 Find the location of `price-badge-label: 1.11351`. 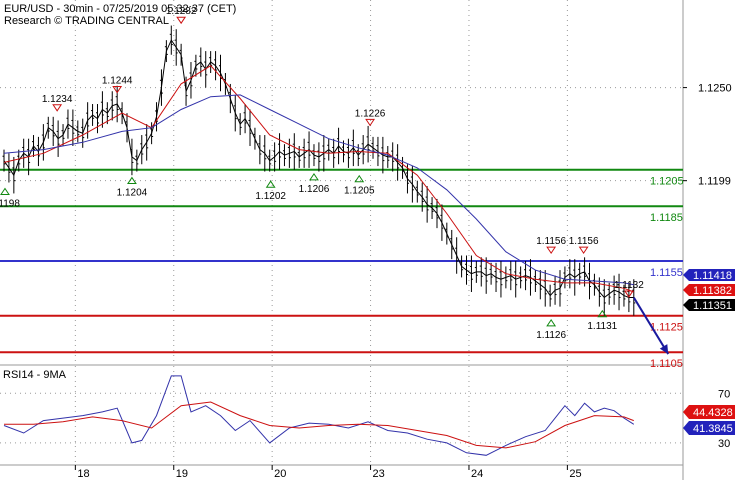

price-badge-label: 1.11351 is located at coordinates (712, 306).